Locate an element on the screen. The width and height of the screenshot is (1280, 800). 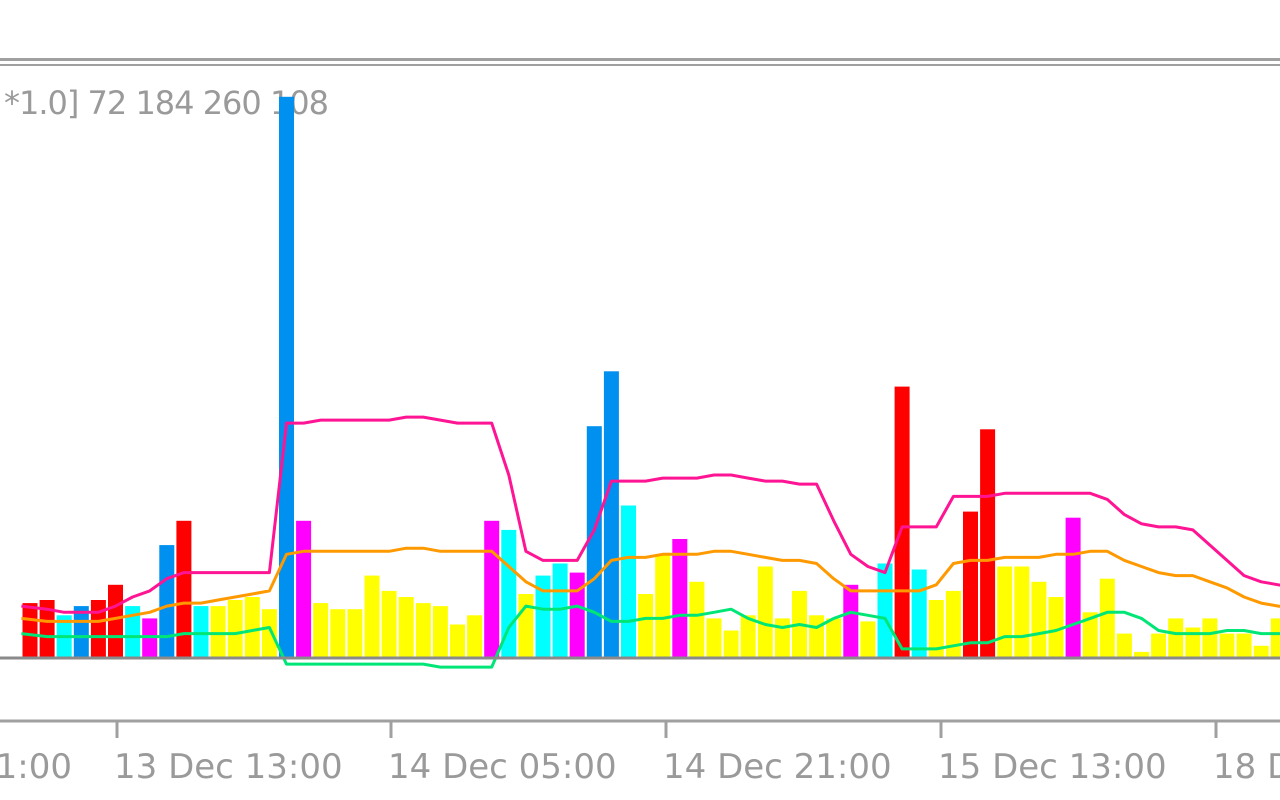
x-tick-label: 14 Dec 05:00 is located at coordinates (502, 767).